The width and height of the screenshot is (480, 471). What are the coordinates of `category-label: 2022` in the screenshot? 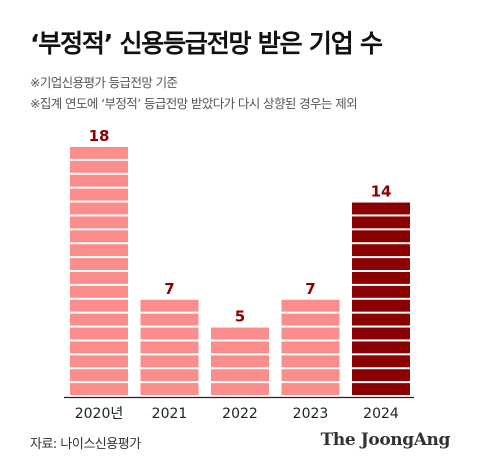 It's located at (240, 414).